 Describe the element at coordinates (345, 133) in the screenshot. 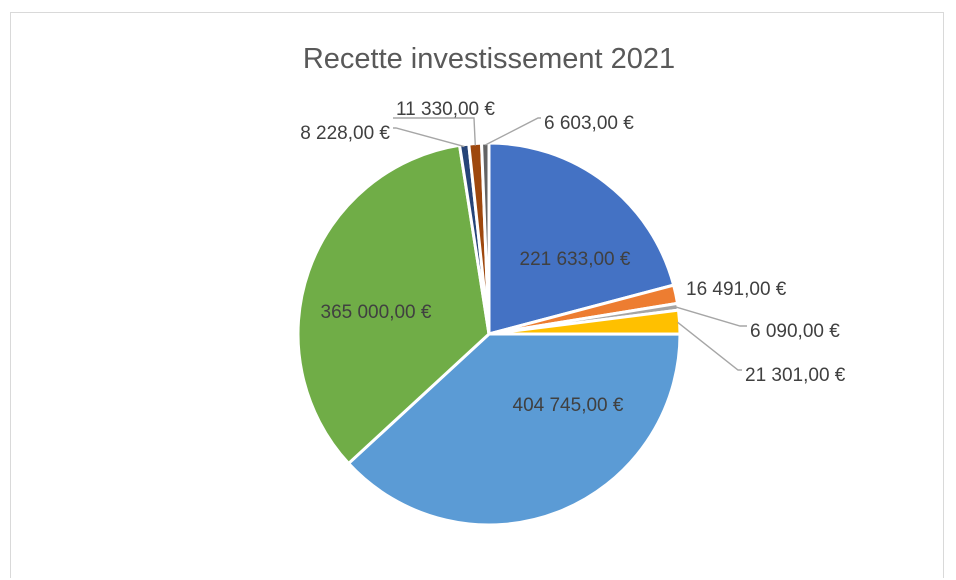

I see `data-label-7: 8 228,00 €` at that location.